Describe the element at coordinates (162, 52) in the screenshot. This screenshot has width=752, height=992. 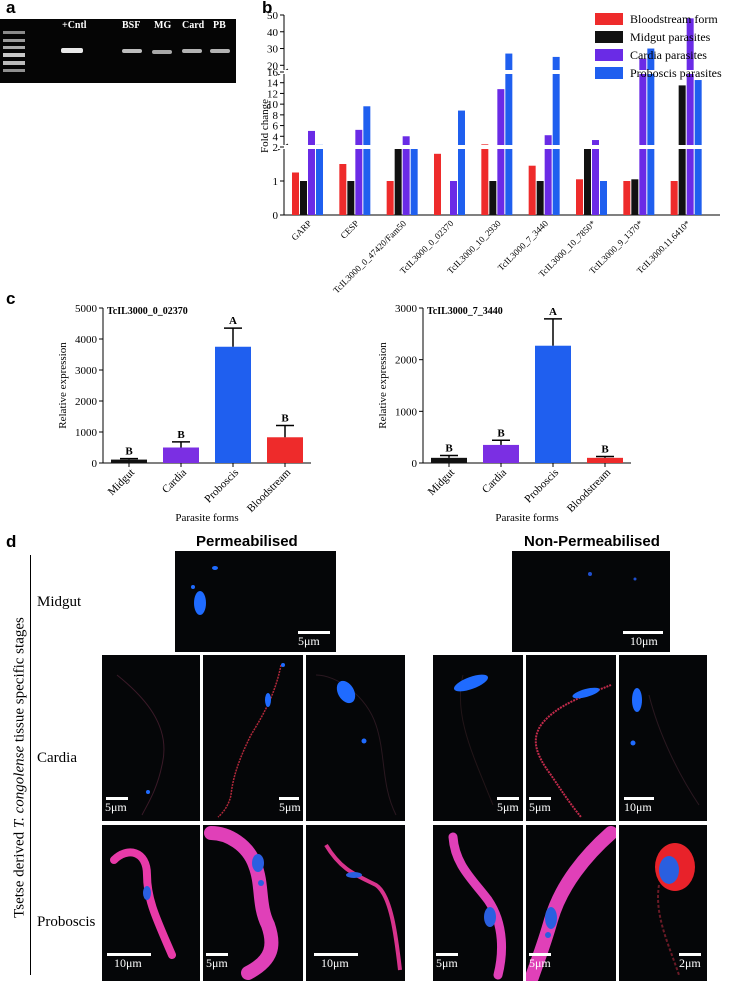
I see `gel-band-mg` at that location.